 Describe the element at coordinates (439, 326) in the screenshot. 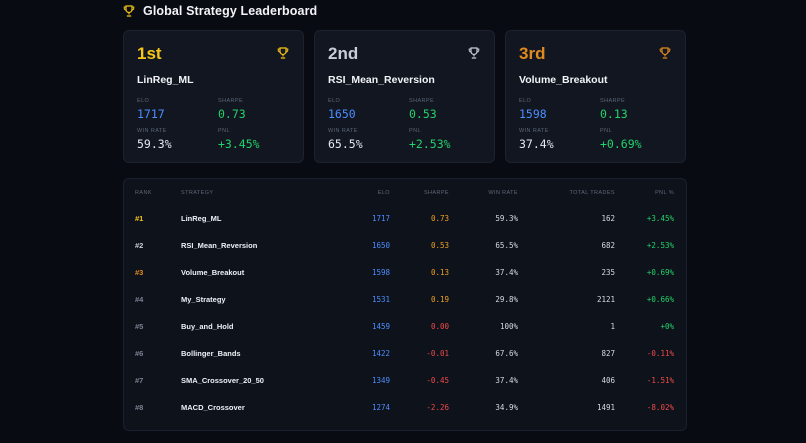

I see `row-sharpe: 0.00` at that location.